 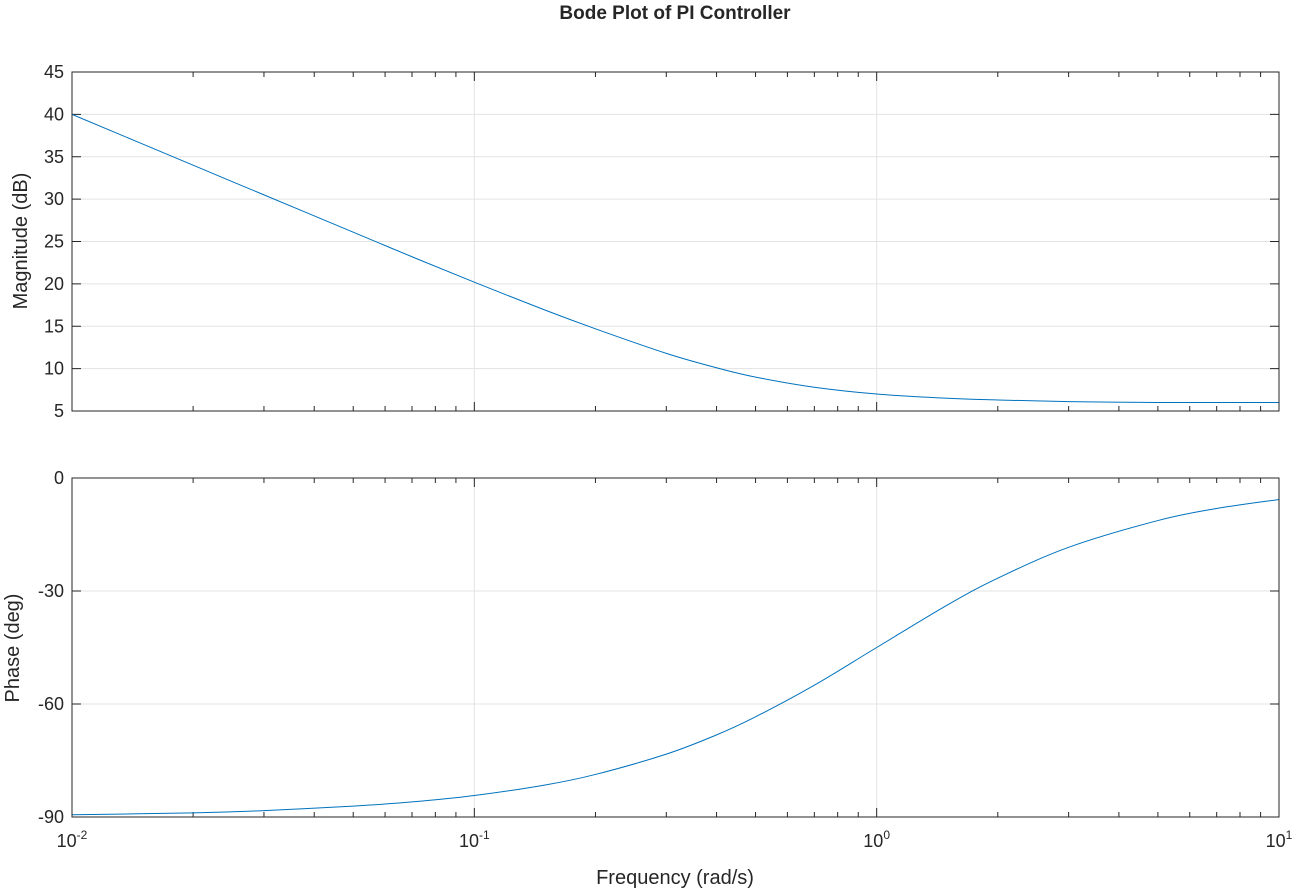 I want to click on magnitude-y-tick-label: 20, so click(x=54, y=284).